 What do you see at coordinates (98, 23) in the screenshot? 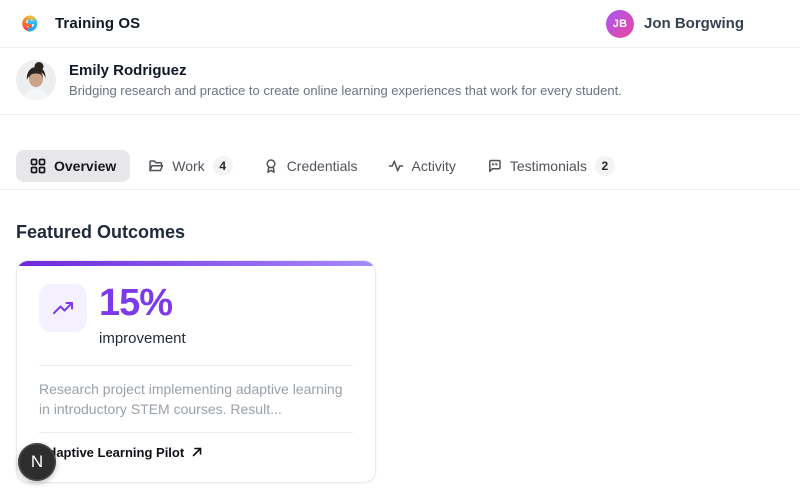
I see `app-title: Training OS` at bounding box center [98, 23].